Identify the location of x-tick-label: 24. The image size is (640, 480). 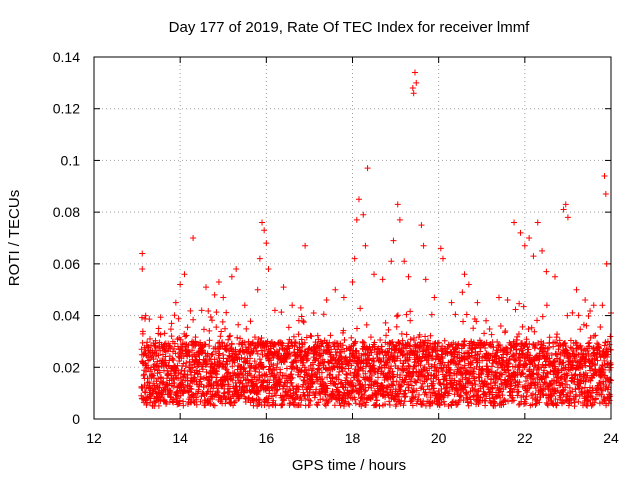
(611, 438).